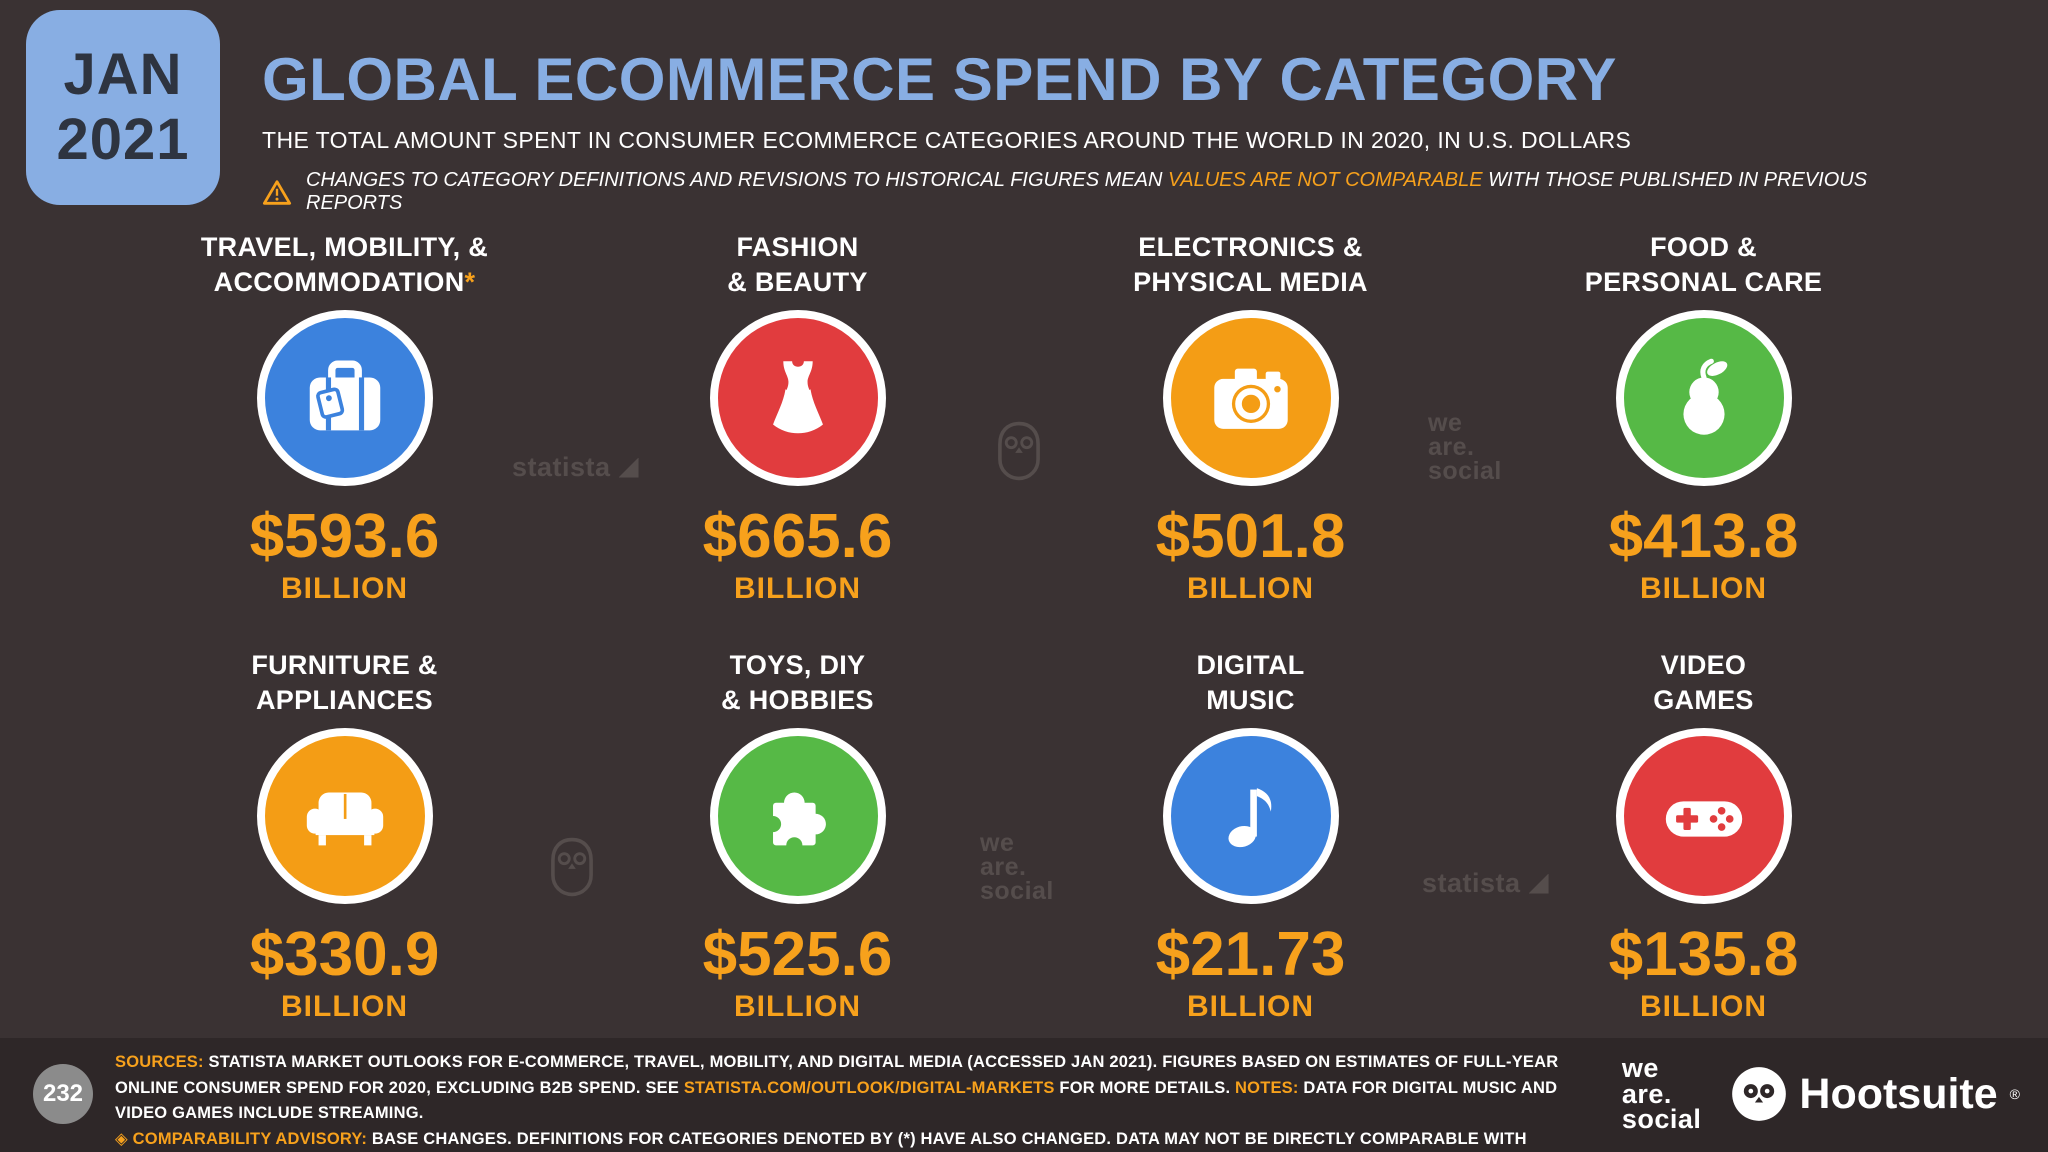 The width and height of the screenshot is (2048, 1152). I want to click on category-asterisk: *, so click(470, 282).